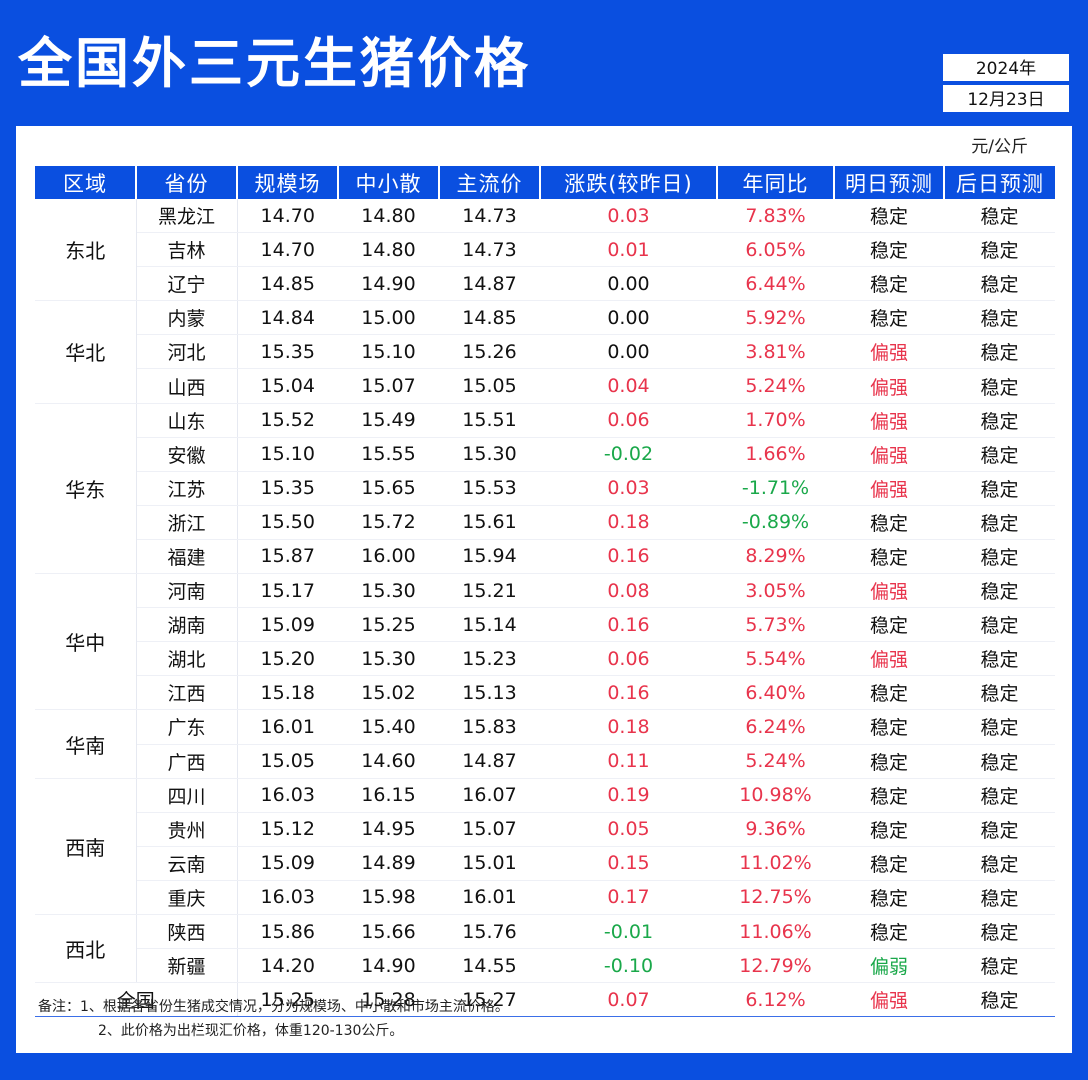  What do you see at coordinates (628, 420) in the screenshot?
I see `change-cell: 0.06` at bounding box center [628, 420].